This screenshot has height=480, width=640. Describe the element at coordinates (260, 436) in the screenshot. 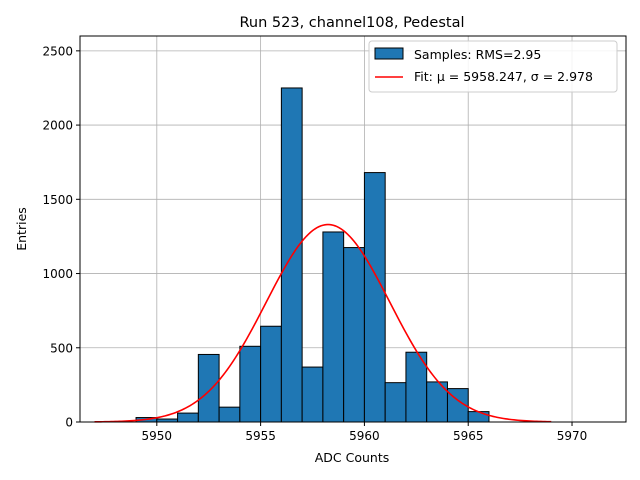

I see `x-tick-label: 5955` at that location.